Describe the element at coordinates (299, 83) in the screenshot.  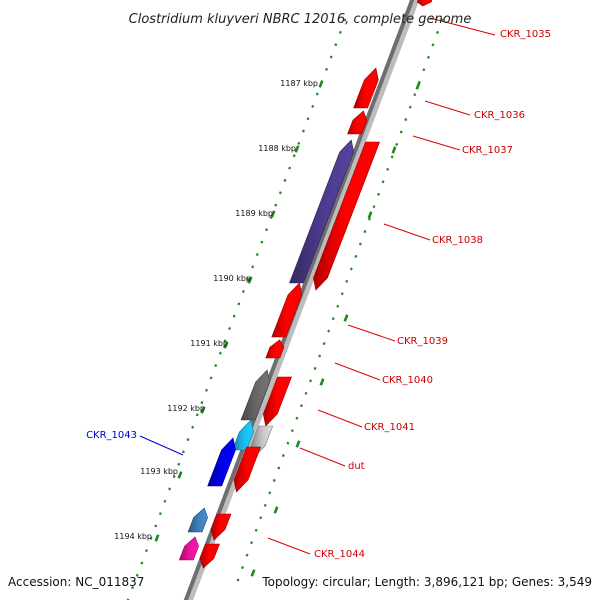
I see `scale-kbp-label: 1187 kbp` at that location.